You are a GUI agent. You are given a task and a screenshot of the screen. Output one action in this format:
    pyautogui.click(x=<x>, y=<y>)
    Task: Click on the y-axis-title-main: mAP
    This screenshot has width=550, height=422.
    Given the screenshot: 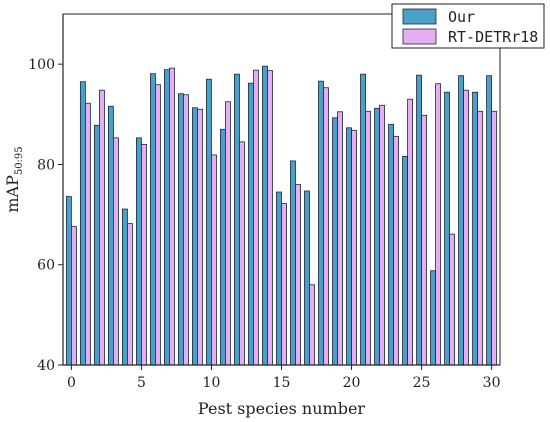 What is the action you would take?
    pyautogui.click(x=12, y=194)
    